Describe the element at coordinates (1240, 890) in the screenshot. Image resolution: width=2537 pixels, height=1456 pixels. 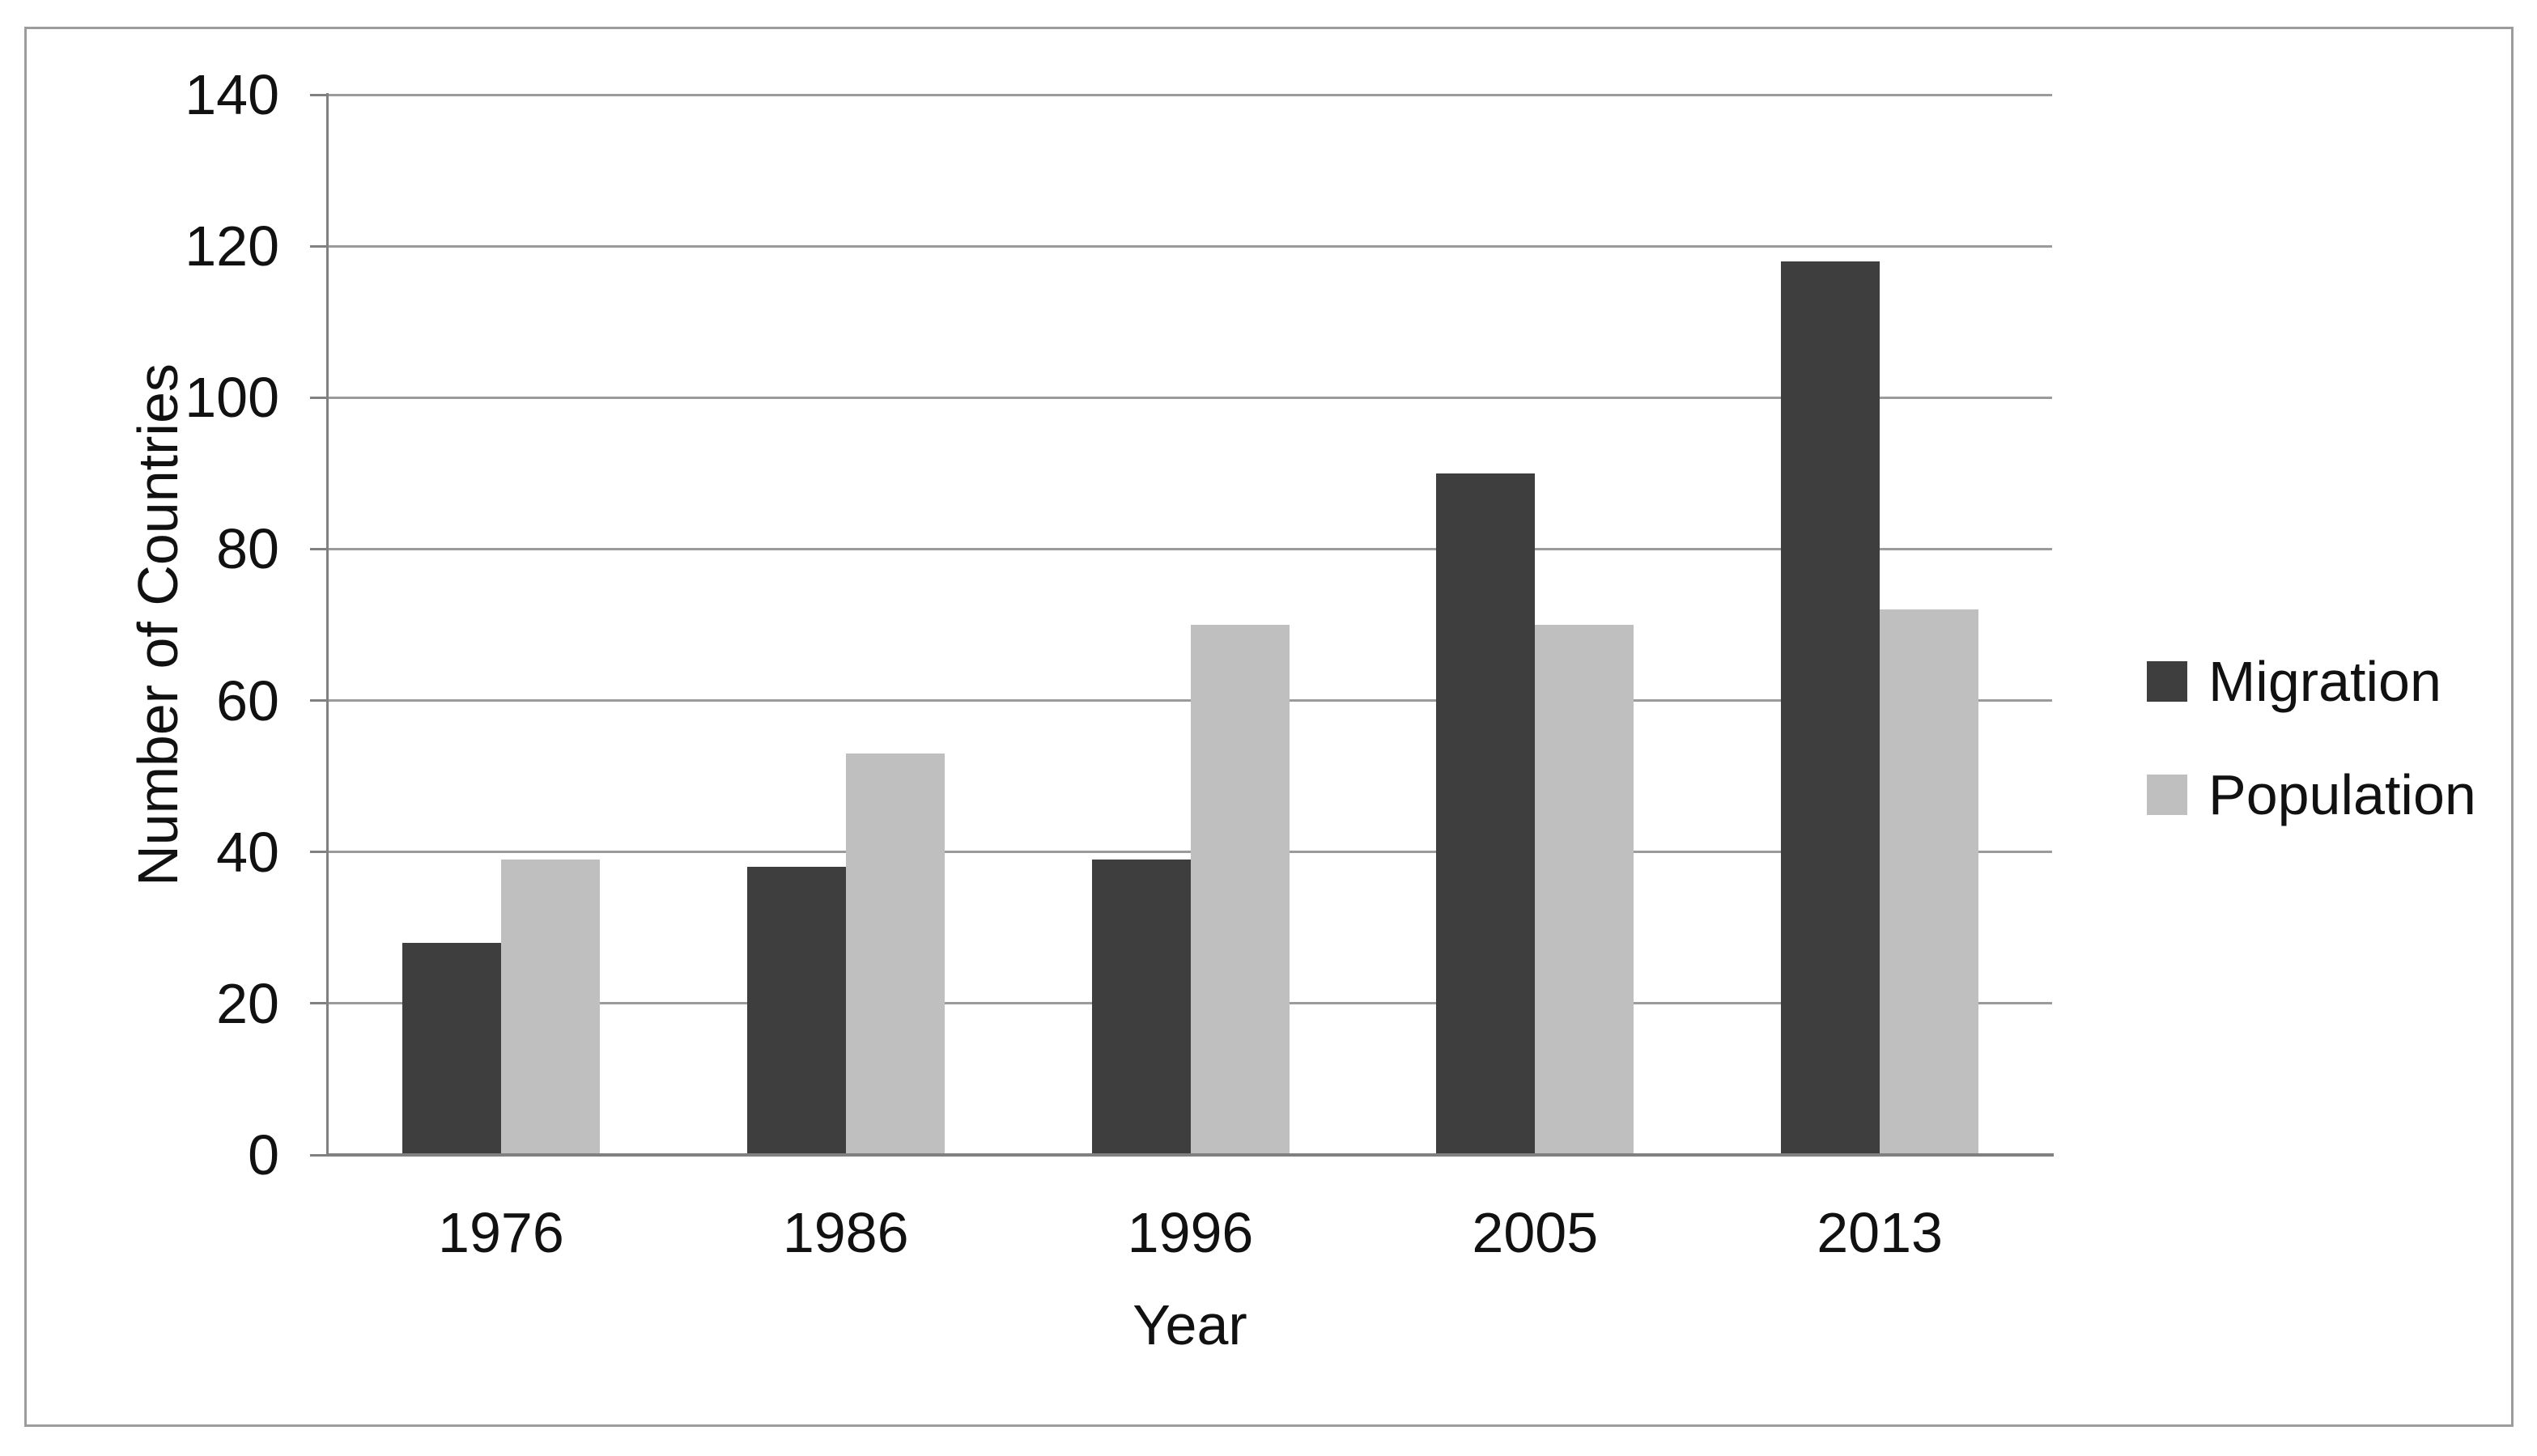
I see `bar-population-1996` at that location.